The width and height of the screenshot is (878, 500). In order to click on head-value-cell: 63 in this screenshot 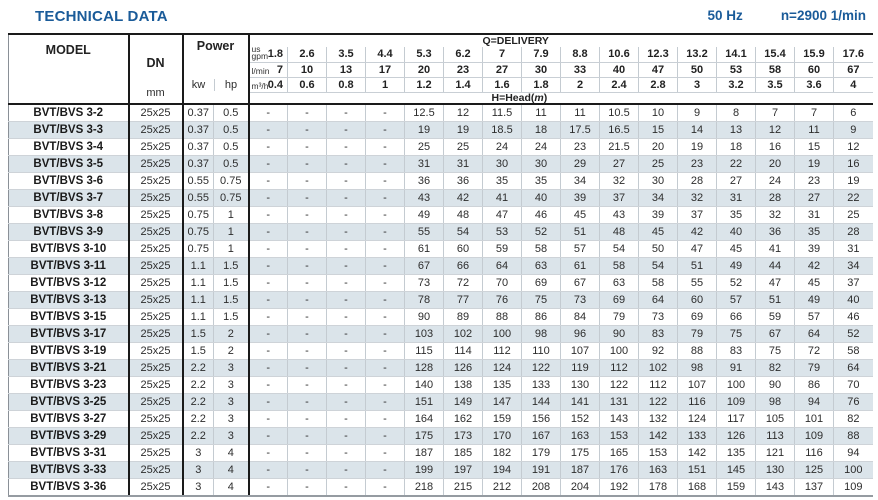, I will do `click(541, 266)`.